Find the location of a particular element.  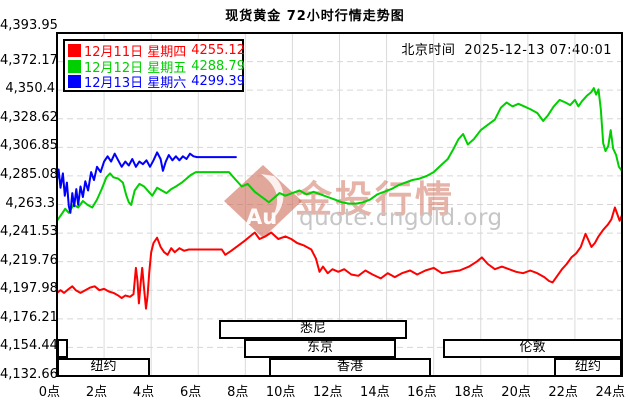

y-axis-label: 4,285.08 is located at coordinates (29, 174).